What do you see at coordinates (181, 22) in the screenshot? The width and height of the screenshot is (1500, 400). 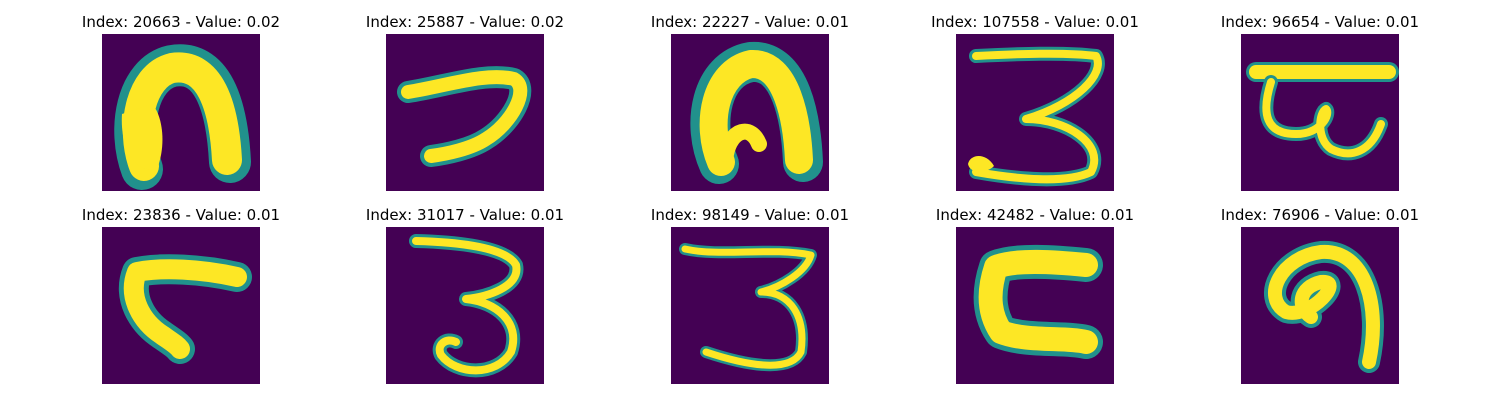 I see `panel-title: Index: 20663 - Value: 0.02` at bounding box center [181, 22].